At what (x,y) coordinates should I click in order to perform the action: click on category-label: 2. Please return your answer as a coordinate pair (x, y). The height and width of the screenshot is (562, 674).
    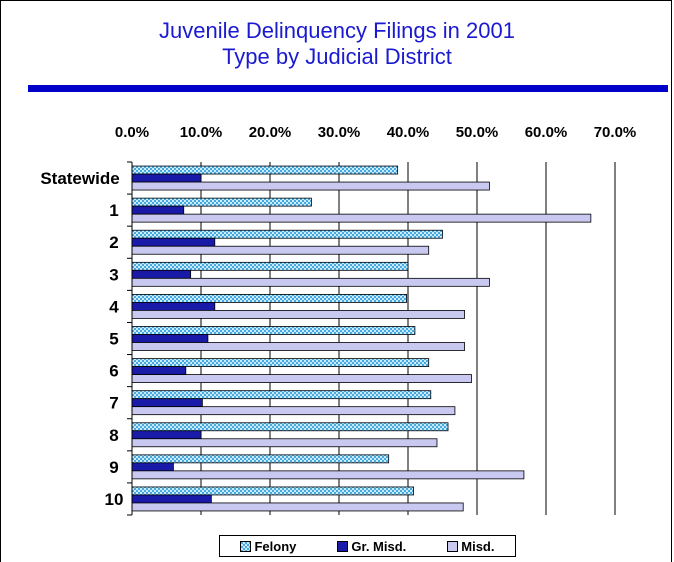
    Looking at the image, I should click on (113, 242).